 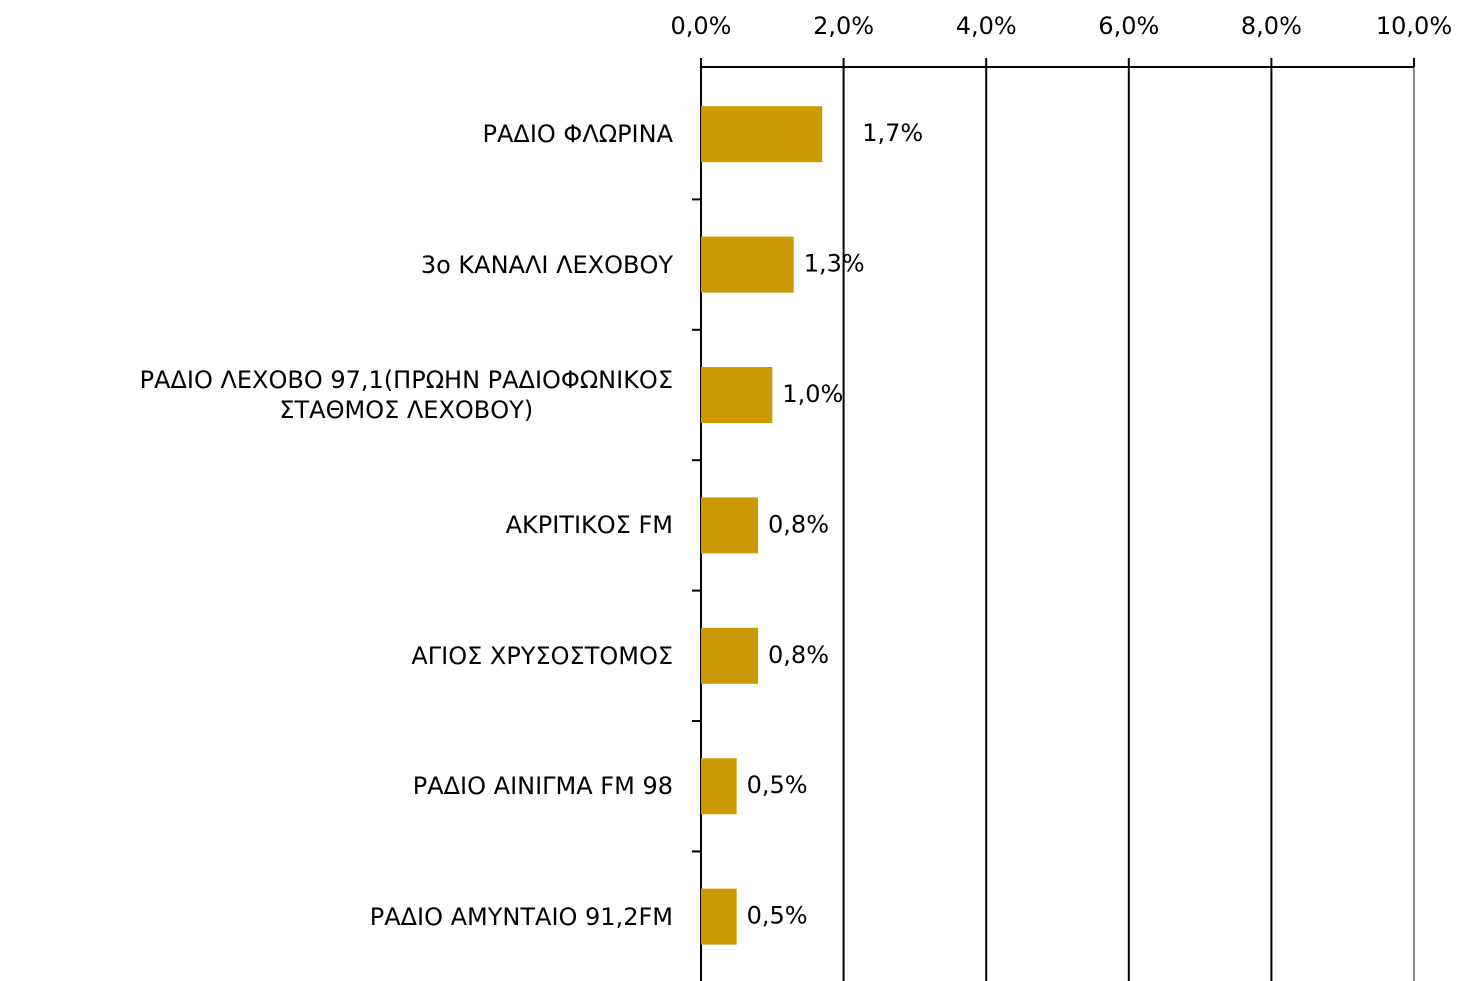 I want to click on x-tick-label: 10,0%, so click(x=1414, y=26).